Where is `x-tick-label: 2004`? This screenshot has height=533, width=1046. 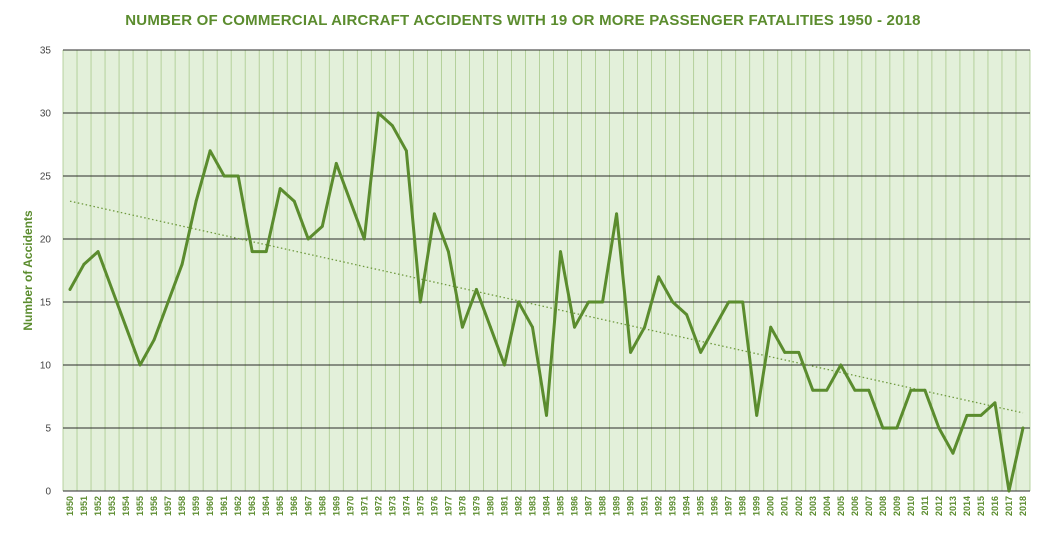
x-tick-label: 2004 is located at coordinates (827, 506).